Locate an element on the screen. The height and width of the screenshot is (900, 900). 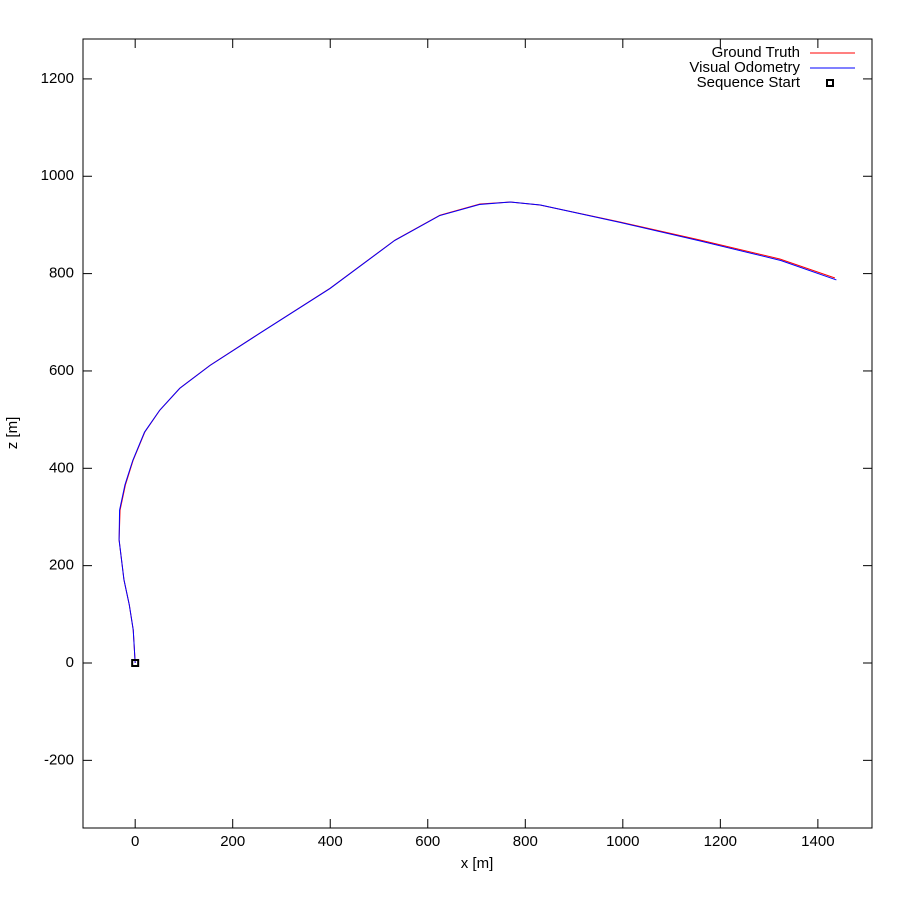
y-tick-label: 1000 is located at coordinates (57, 175).